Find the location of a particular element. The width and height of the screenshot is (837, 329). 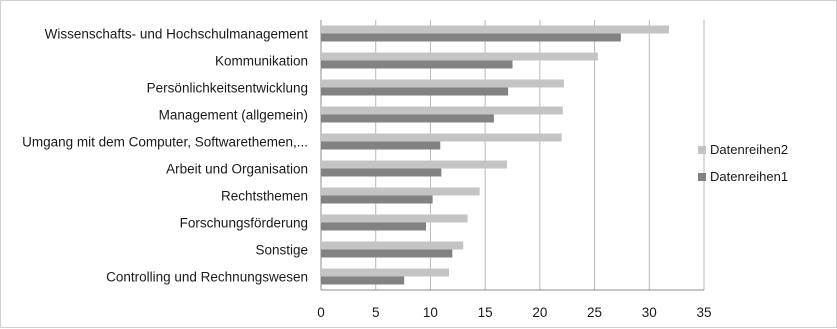

category-label: Forschungsförderung is located at coordinates (244, 223).